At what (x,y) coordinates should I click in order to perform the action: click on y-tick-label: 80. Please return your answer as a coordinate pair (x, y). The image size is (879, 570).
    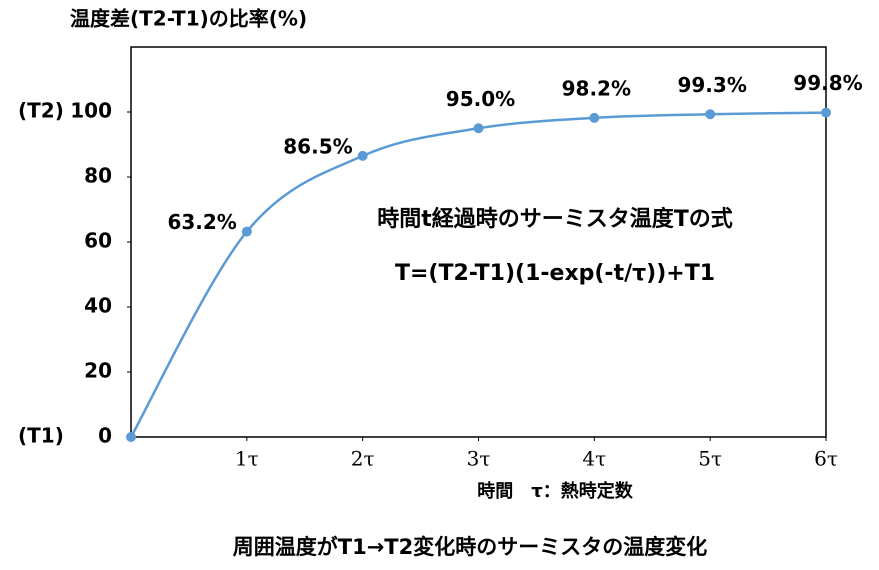
    Looking at the image, I should click on (98, 176).